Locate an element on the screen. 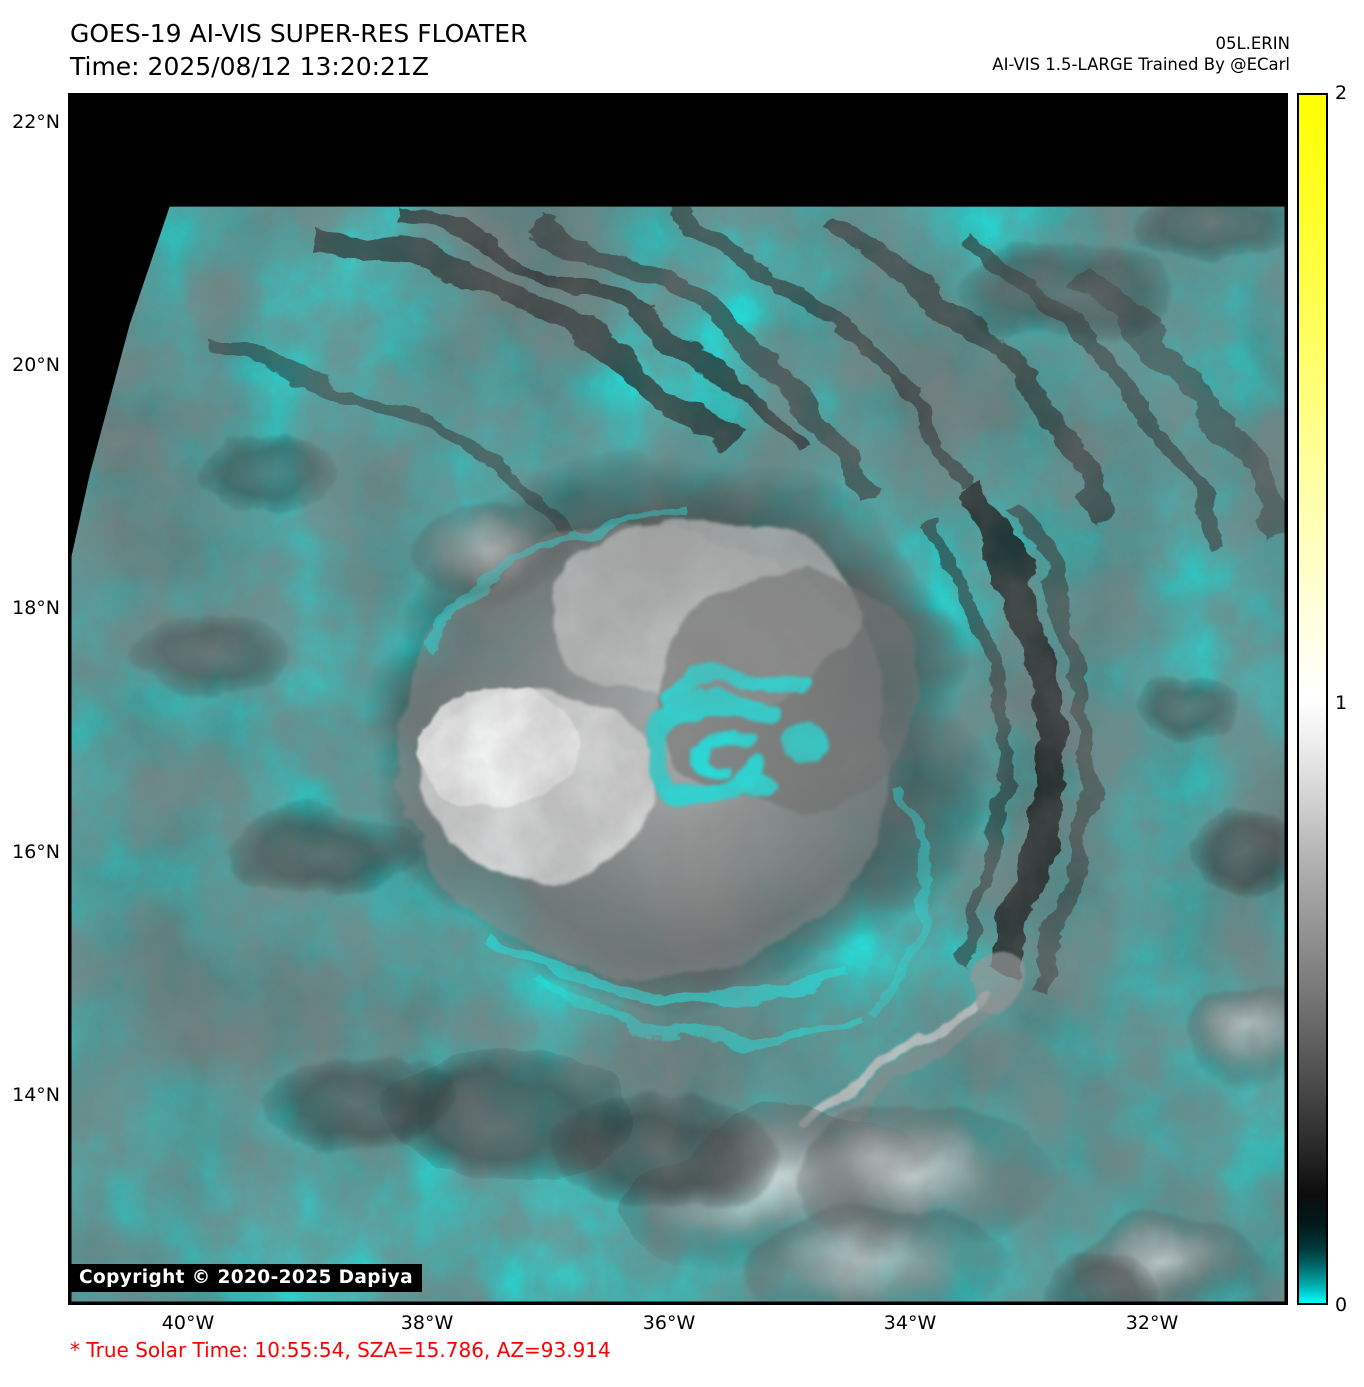 The width and height of the screenshot is (1364, 1387). colorbar-tick-0: 0 is located at coordinates (1341, 1305).